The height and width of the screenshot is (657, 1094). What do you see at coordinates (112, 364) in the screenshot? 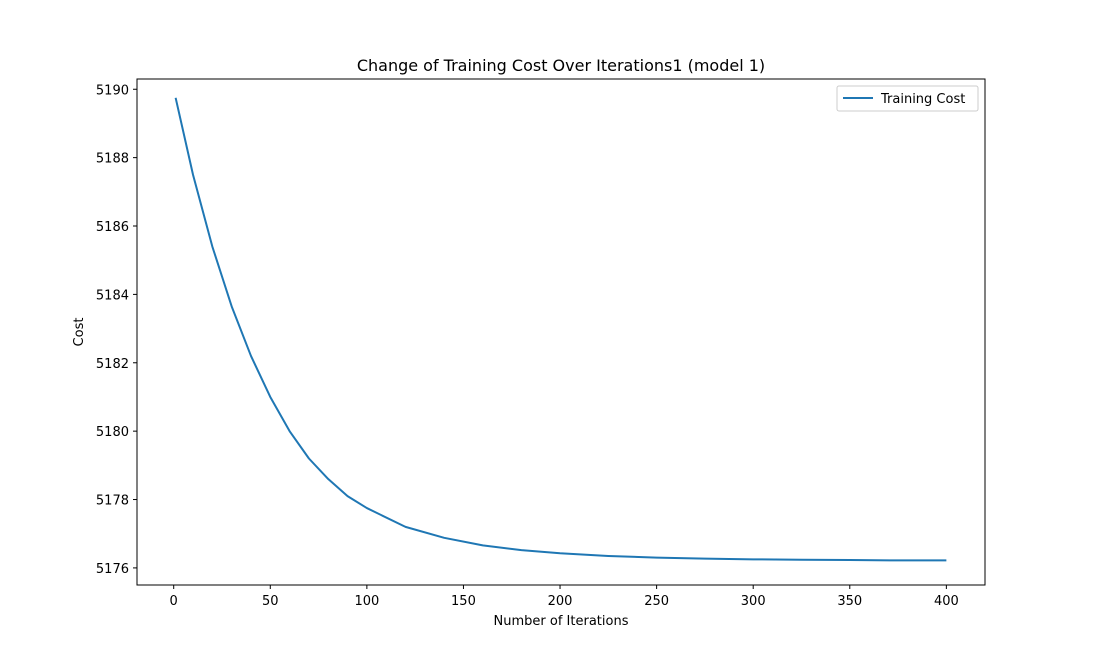
I see `y-tick-label: 5182` at bounding box center [112, 364].